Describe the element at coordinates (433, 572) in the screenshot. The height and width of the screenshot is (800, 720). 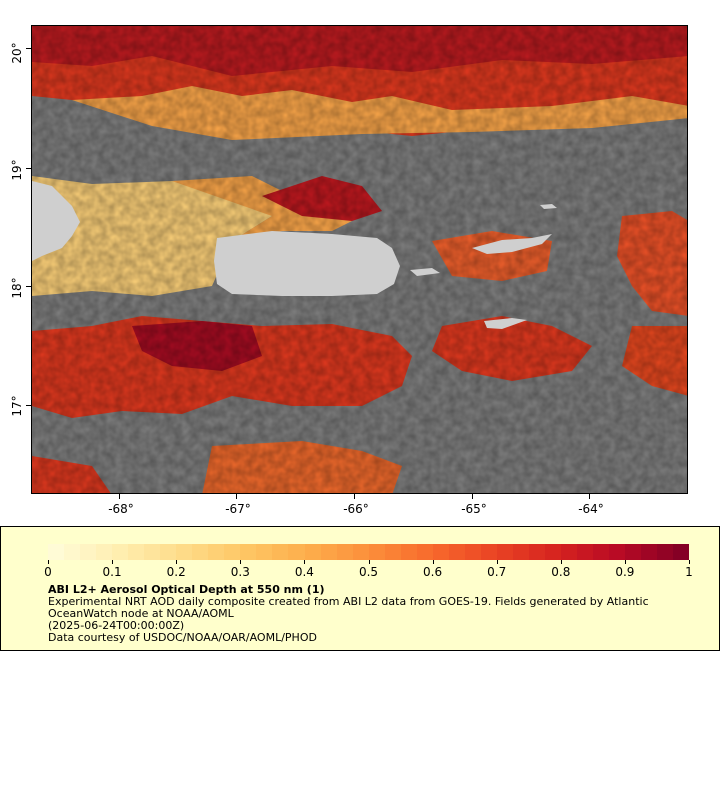
I see `colorbar-tick-label: 0.6` at that location.